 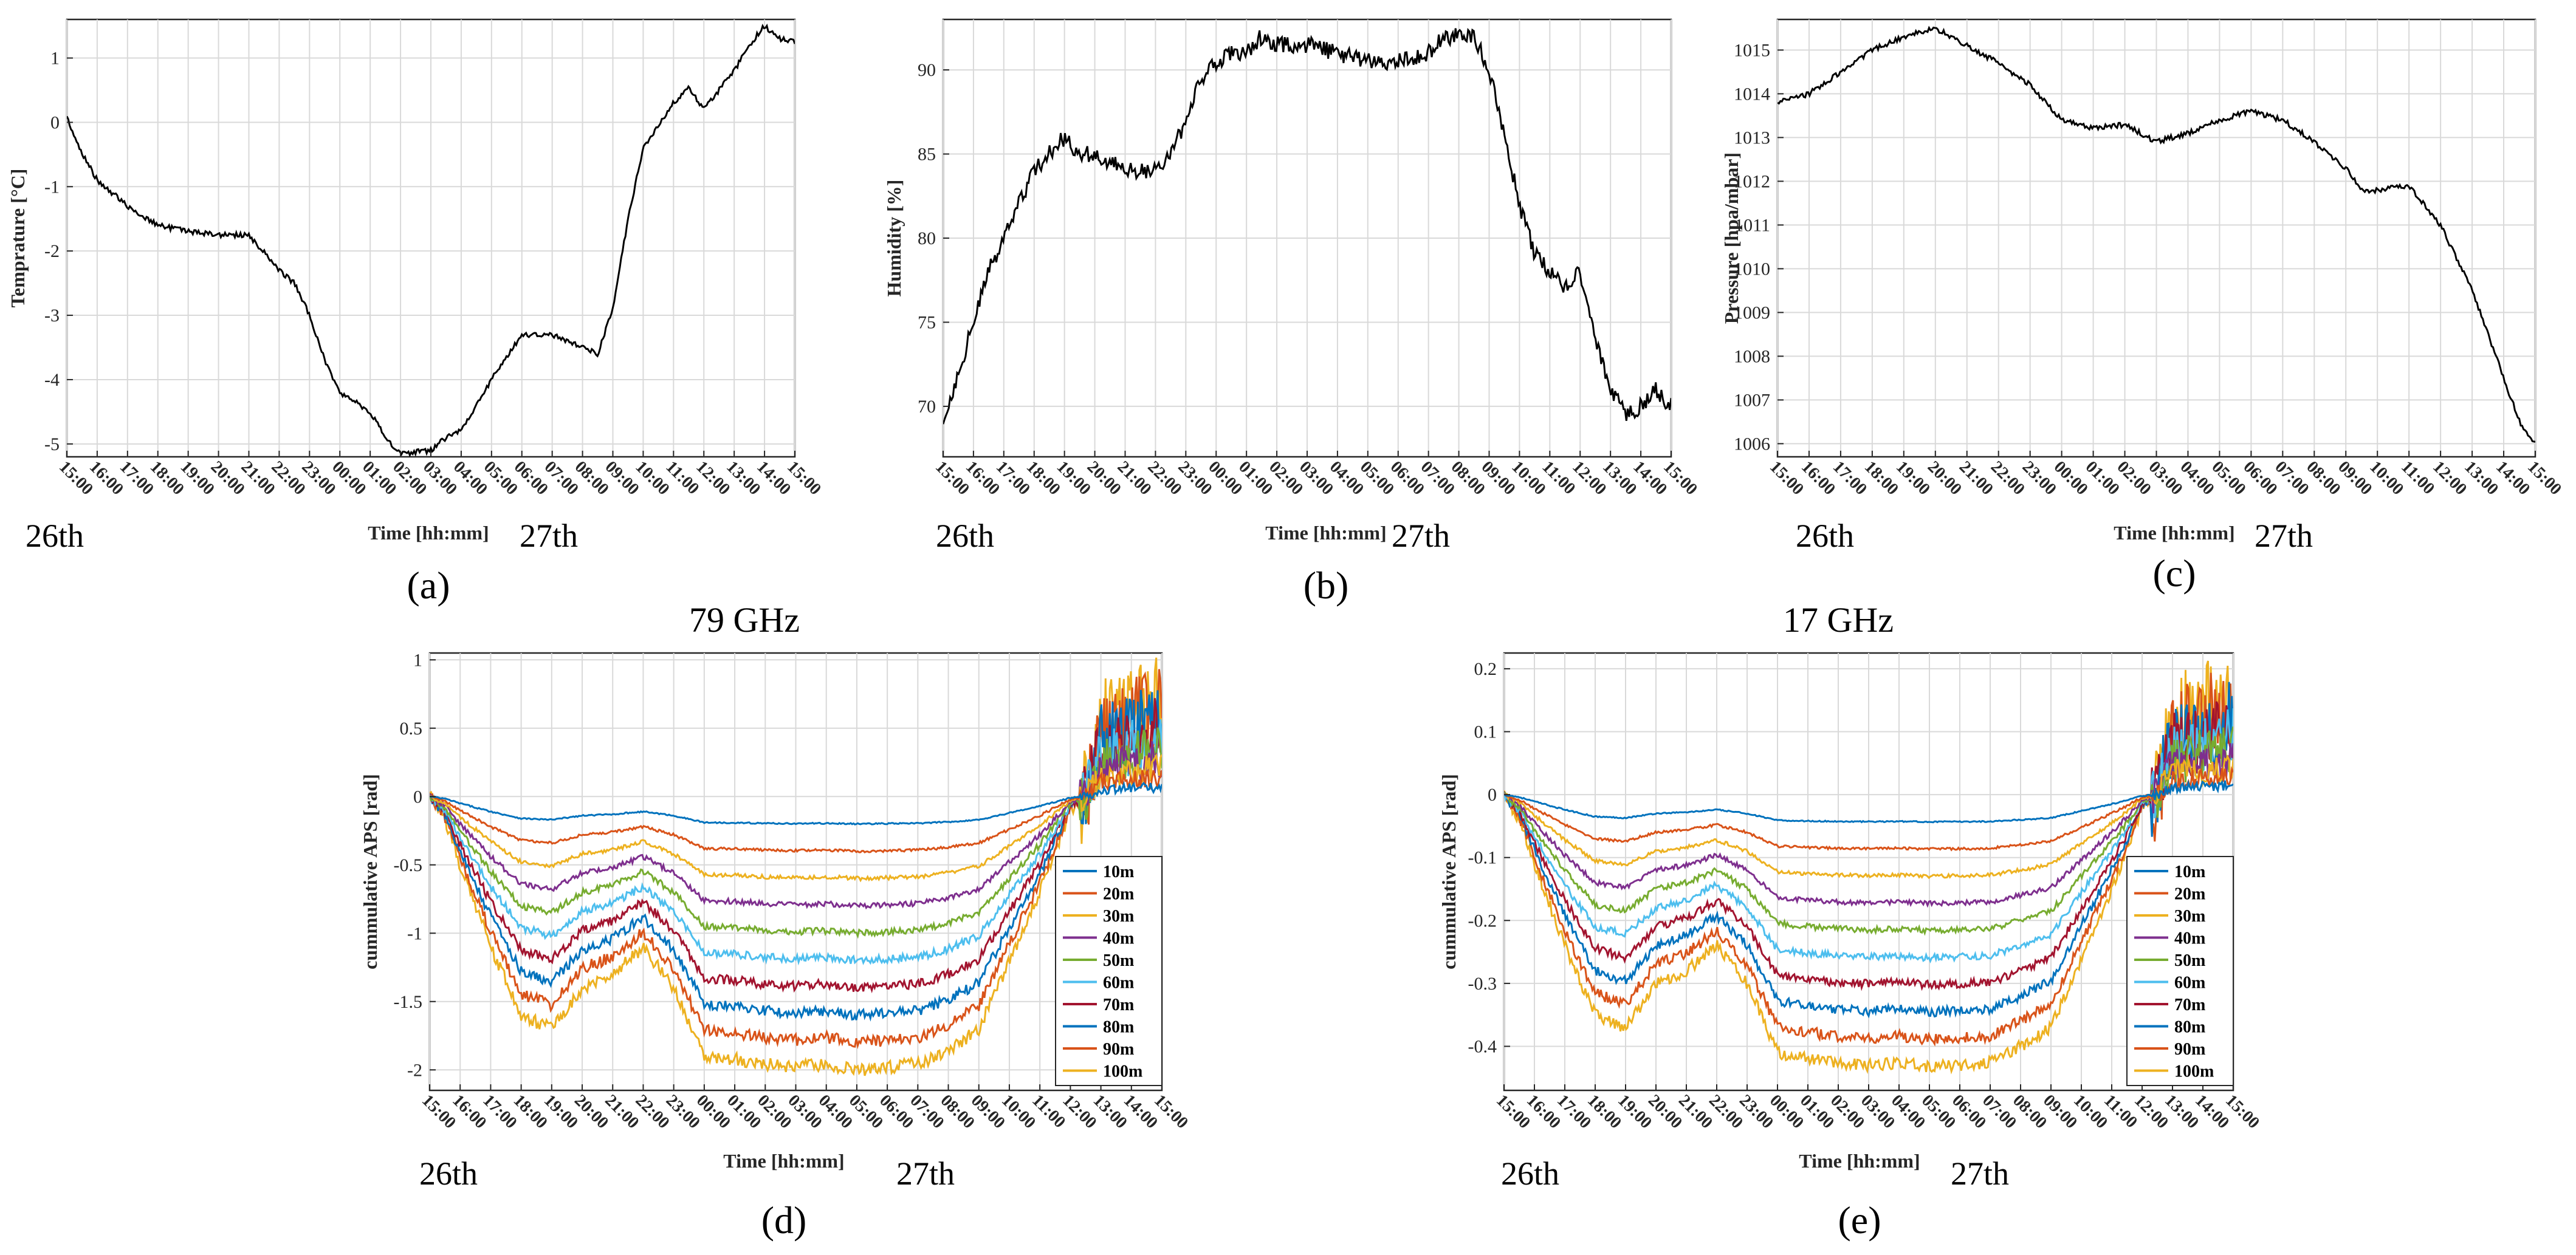 I want to click on x-axis-label: Time [hh:mm], so click(x=783, y=1161).